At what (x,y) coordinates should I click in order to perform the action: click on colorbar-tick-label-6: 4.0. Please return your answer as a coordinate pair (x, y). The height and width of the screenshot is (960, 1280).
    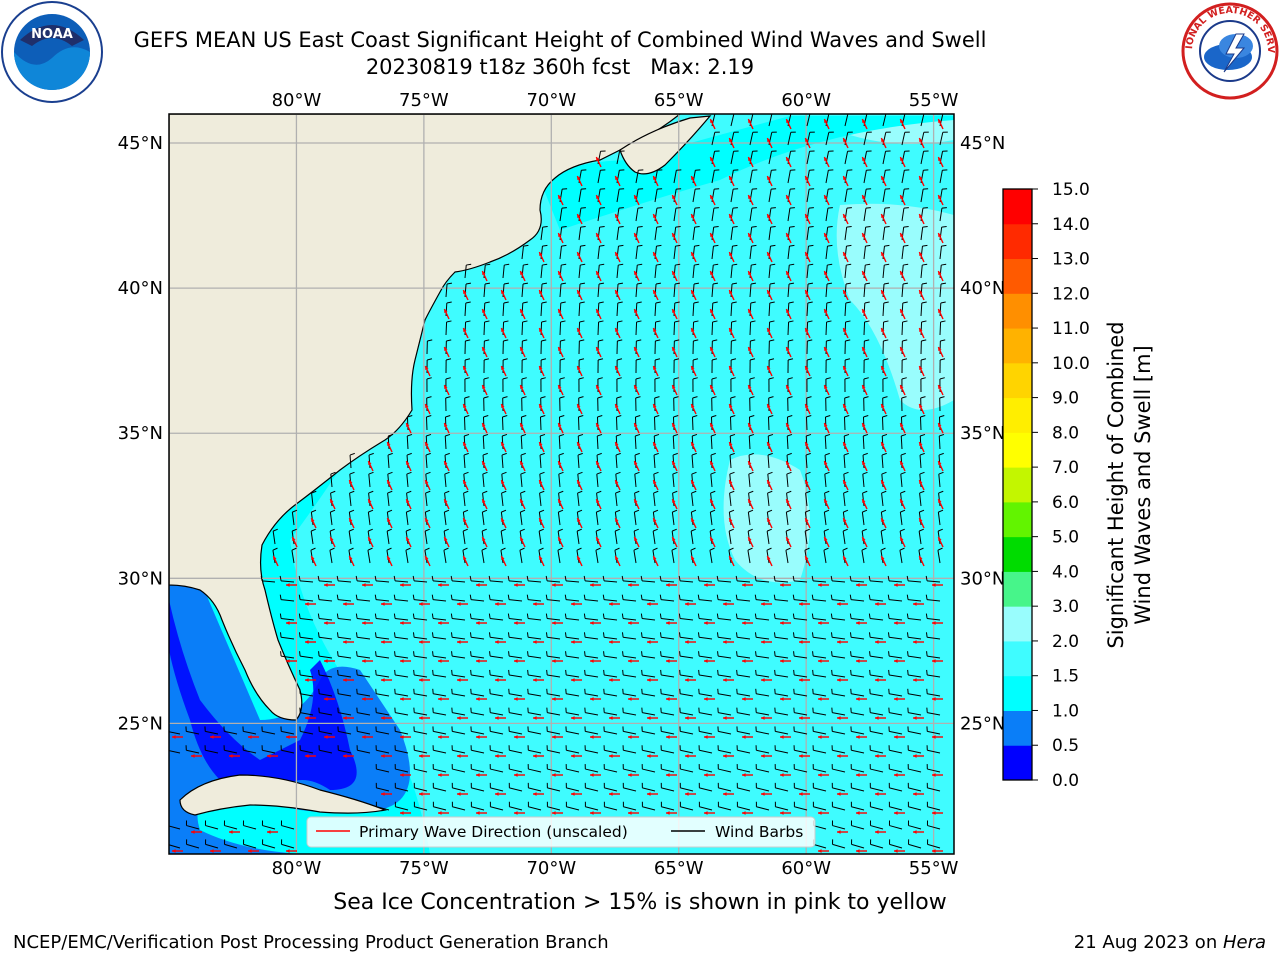
    Looking at the image, I should click on (1065, 572).